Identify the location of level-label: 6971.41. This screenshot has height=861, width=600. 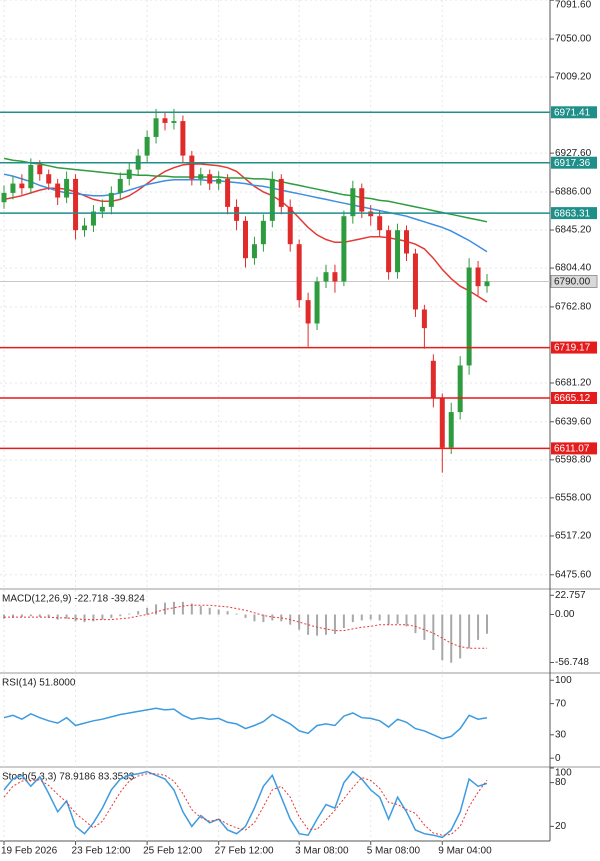
(572, 112).